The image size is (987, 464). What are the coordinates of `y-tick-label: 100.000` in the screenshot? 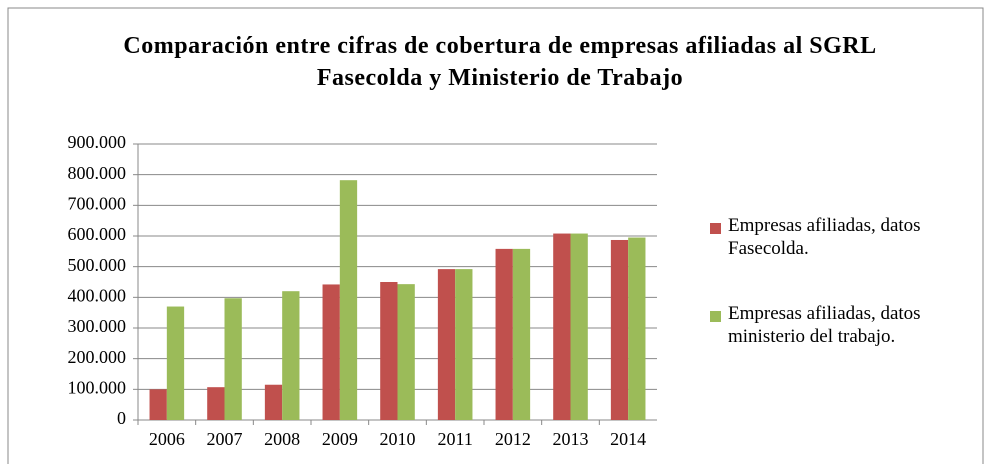 It's located at (97, 387).